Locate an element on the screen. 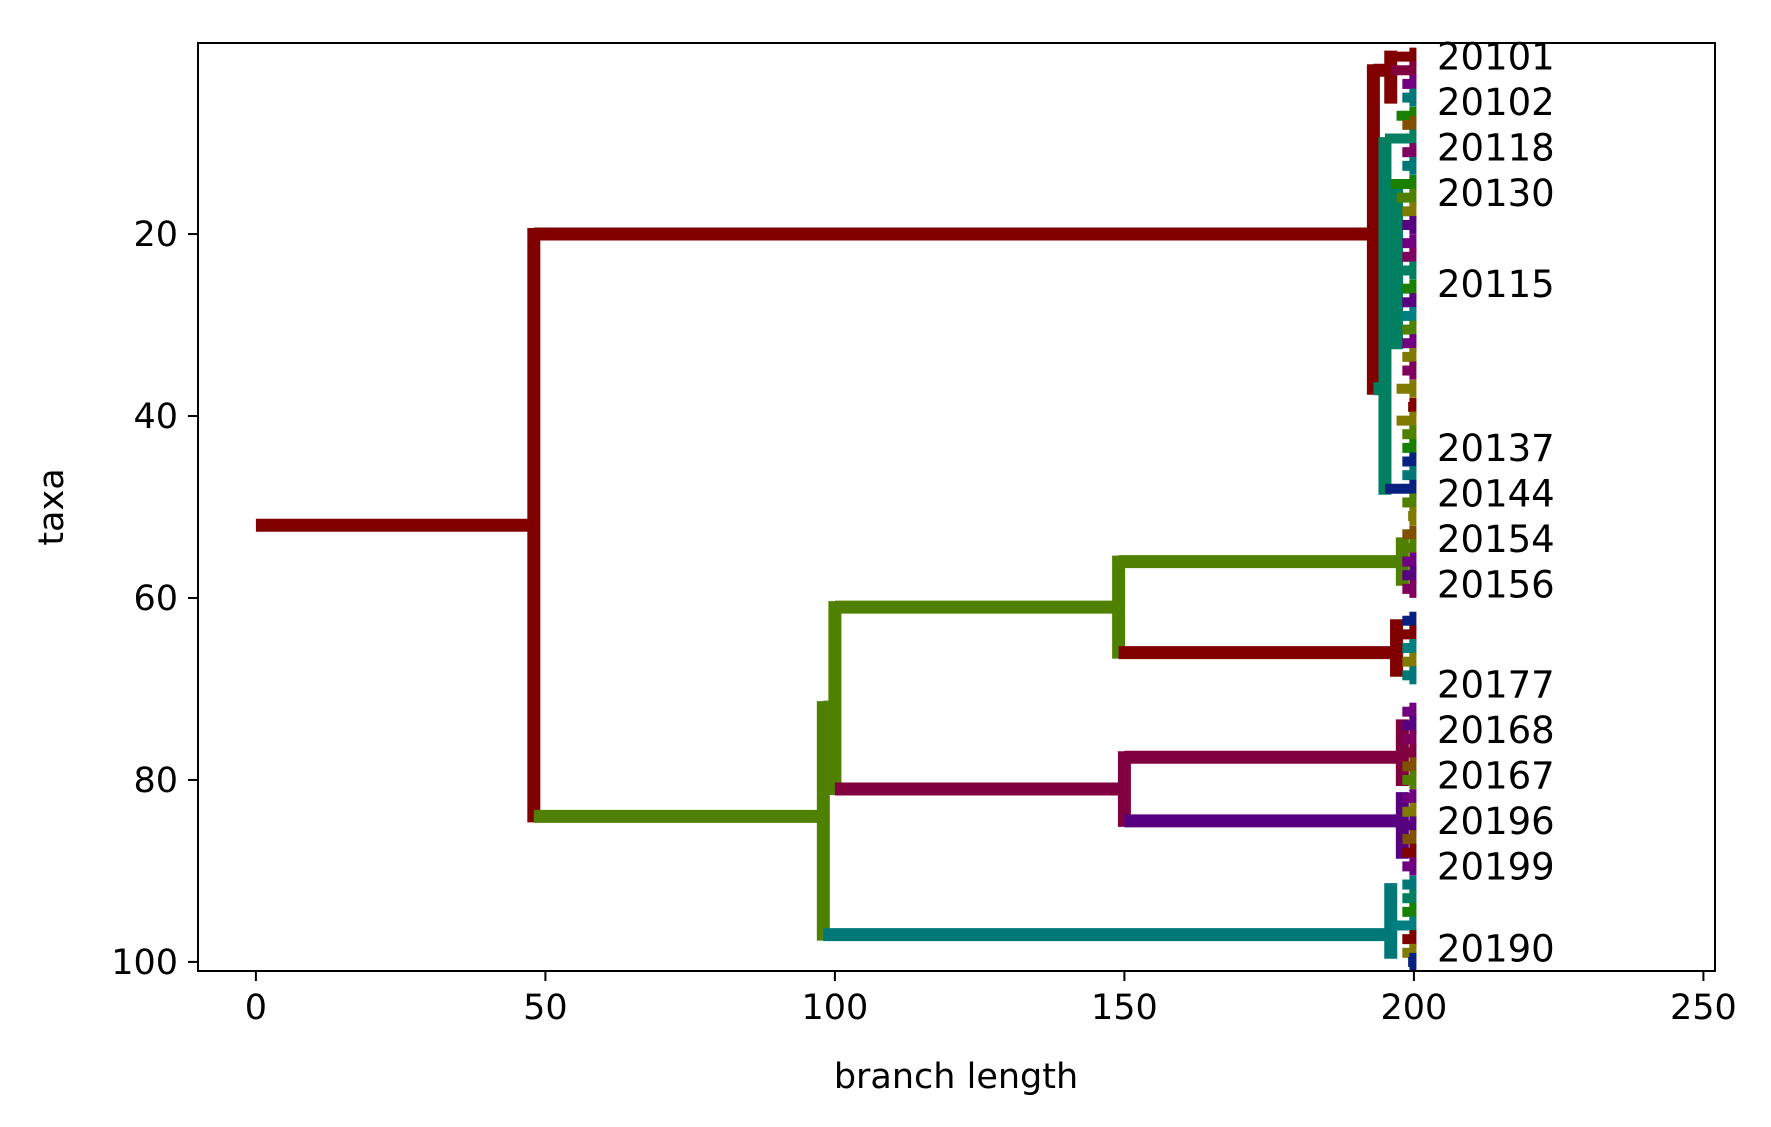  branch-maroon-leaf-lower is located at coordinates (1261, 648).